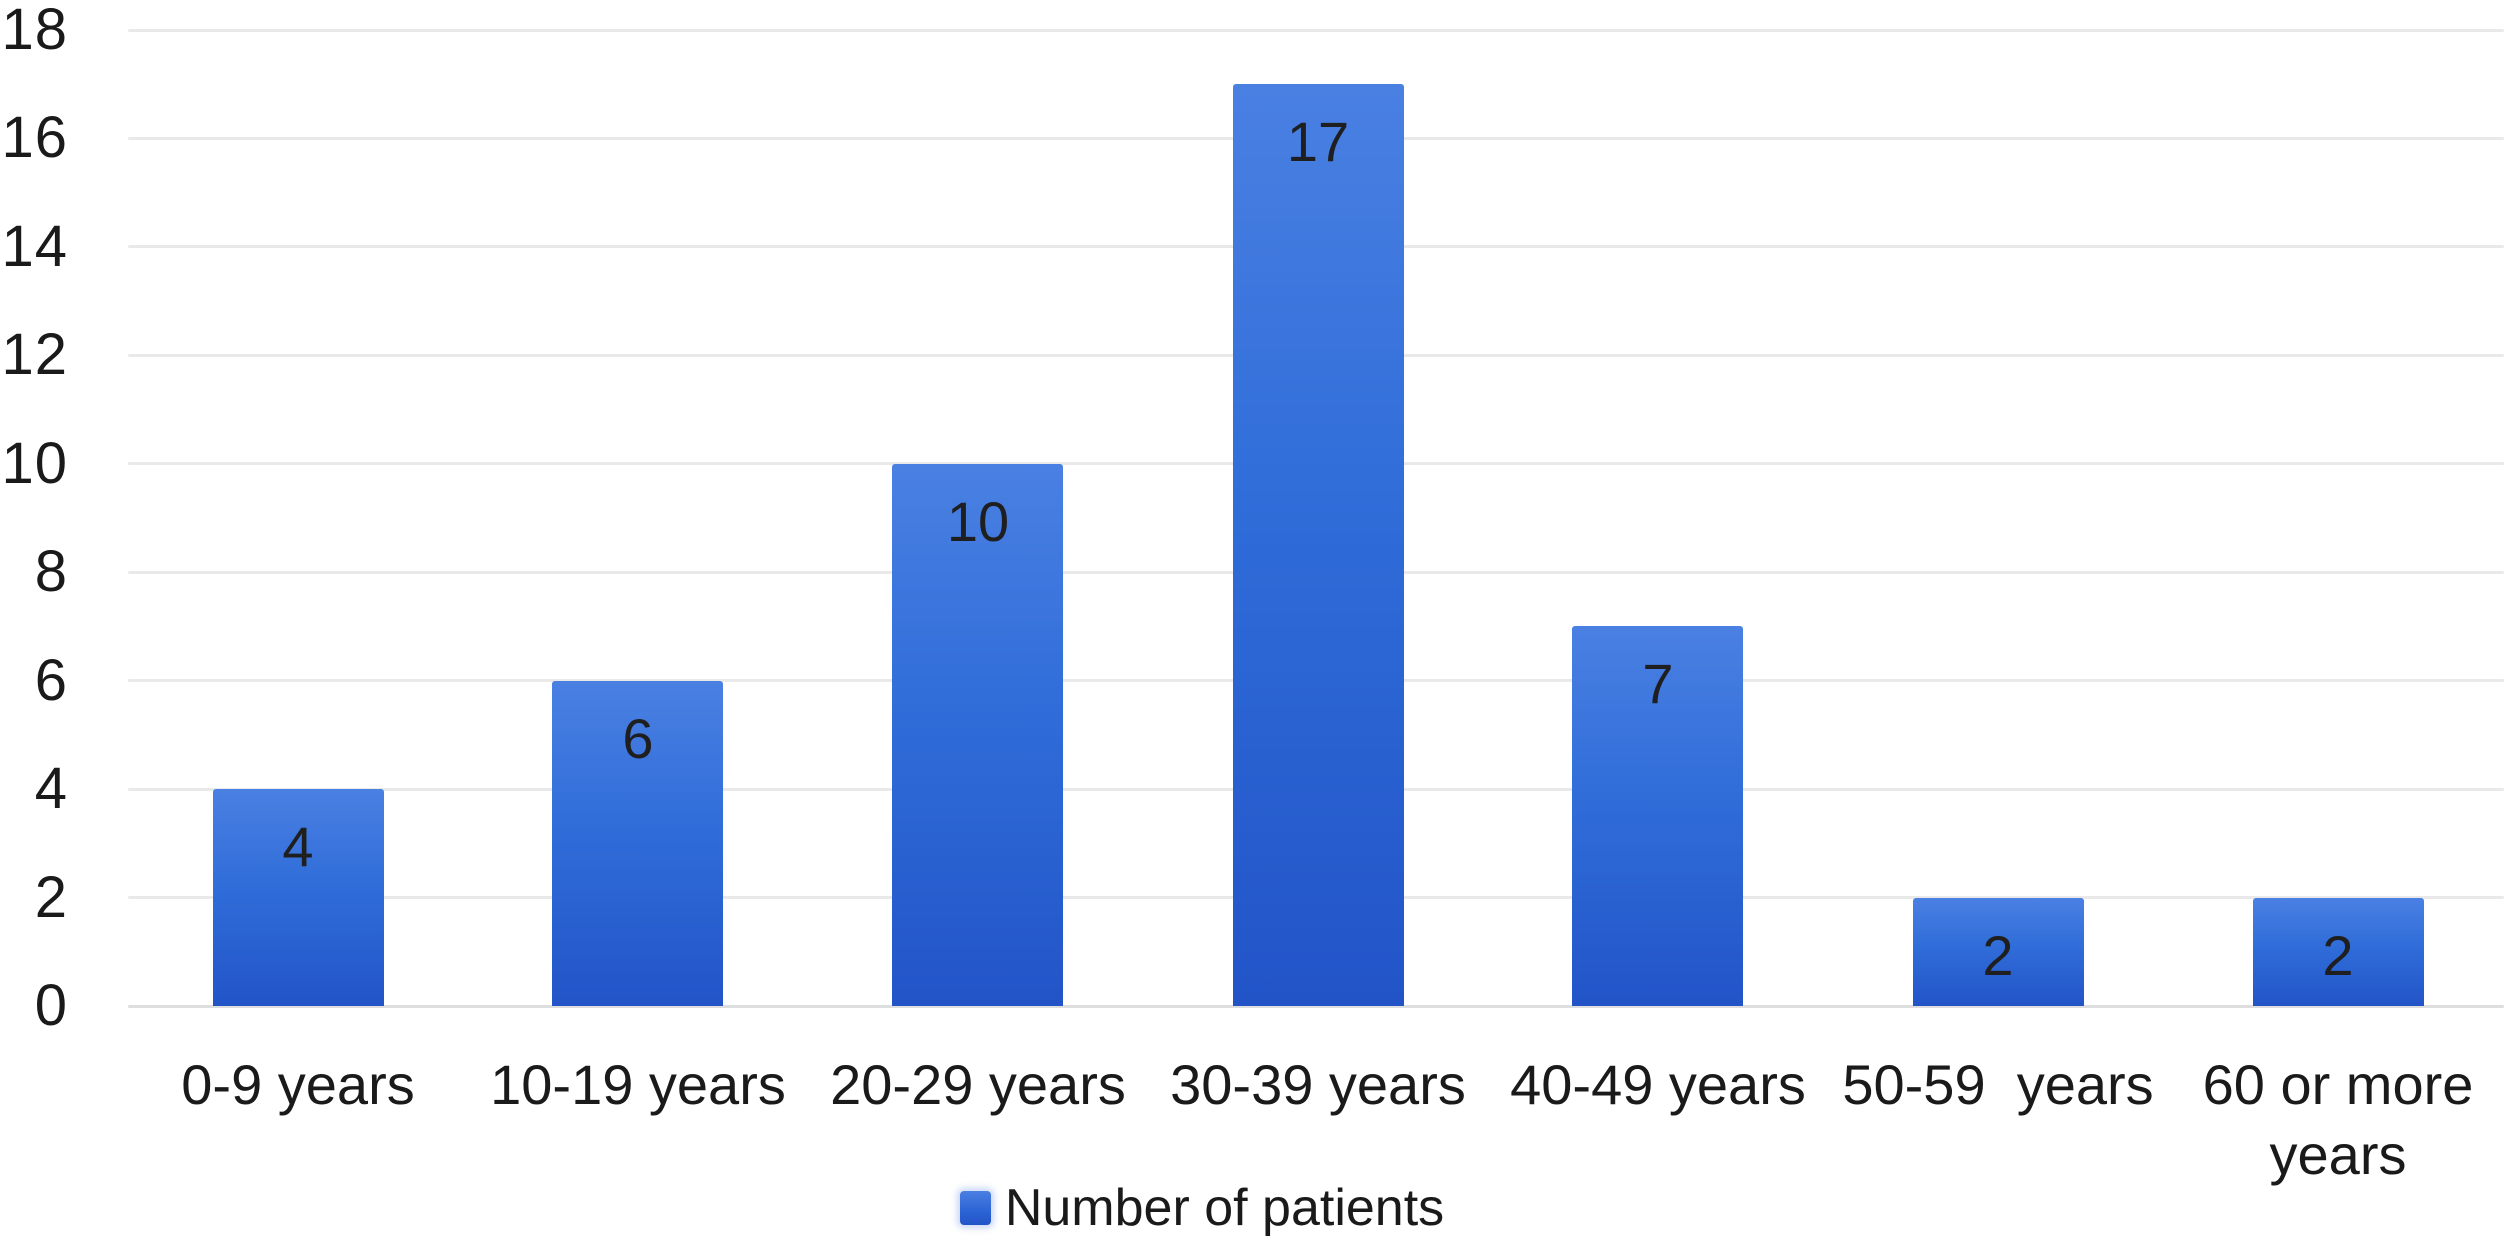  Describe the element at coordinates (1224, 1208) in the screenshot. I see `legend-label: Number of patients` at that location.